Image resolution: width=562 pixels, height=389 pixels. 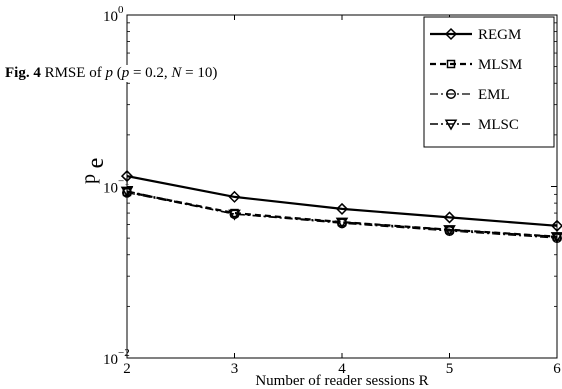 I want to click on series-layer, so click(x=341, y=207).